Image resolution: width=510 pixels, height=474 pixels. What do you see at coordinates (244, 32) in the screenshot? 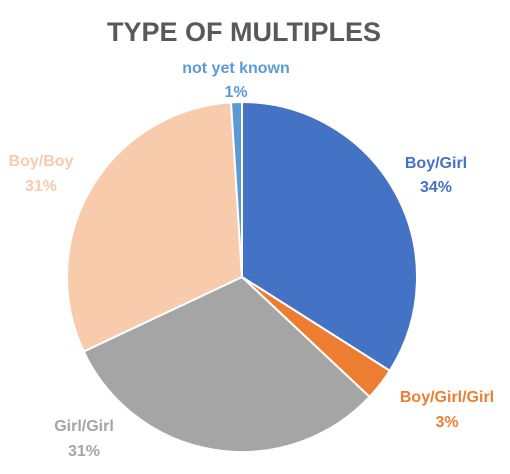
I see `chart-title: TYPE OF MULTIPLES` at bounding box center [244, 32].